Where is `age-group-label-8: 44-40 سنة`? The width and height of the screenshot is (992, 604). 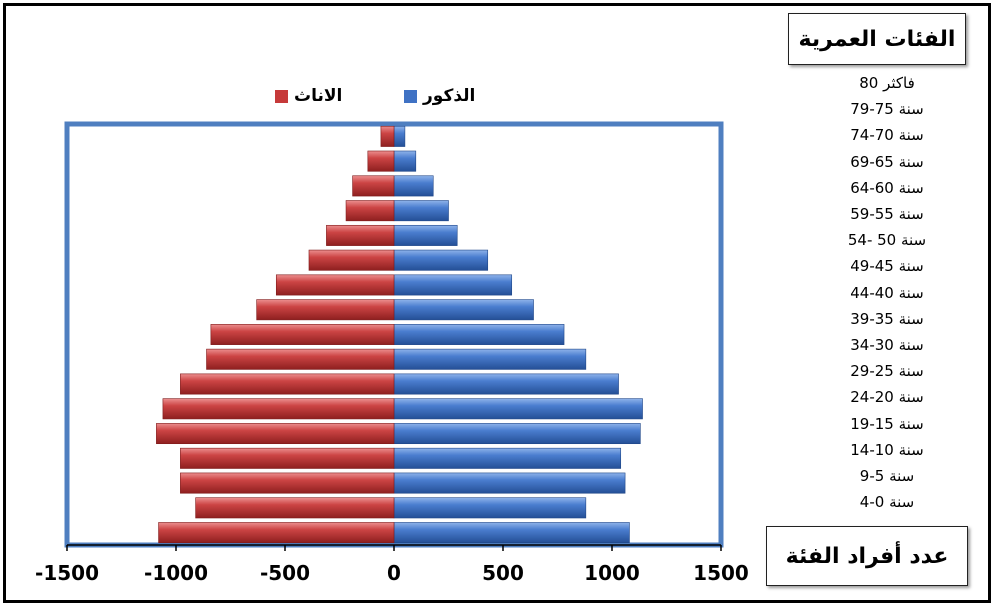 age-group-label-8: 44-40 سنة is located at coordinates (887, 292).